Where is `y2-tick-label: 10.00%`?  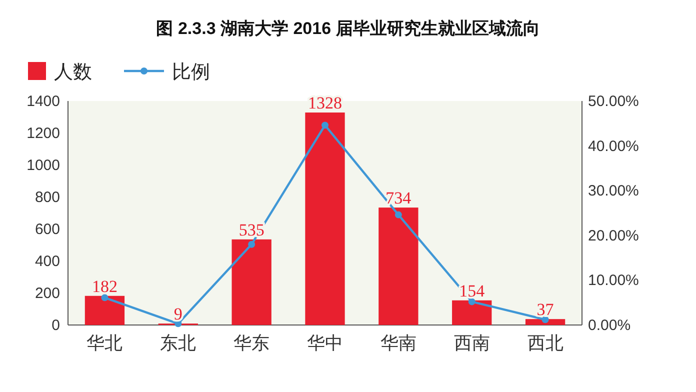
y2-tick-label: 10.00% is located at coordinates (613, 281).